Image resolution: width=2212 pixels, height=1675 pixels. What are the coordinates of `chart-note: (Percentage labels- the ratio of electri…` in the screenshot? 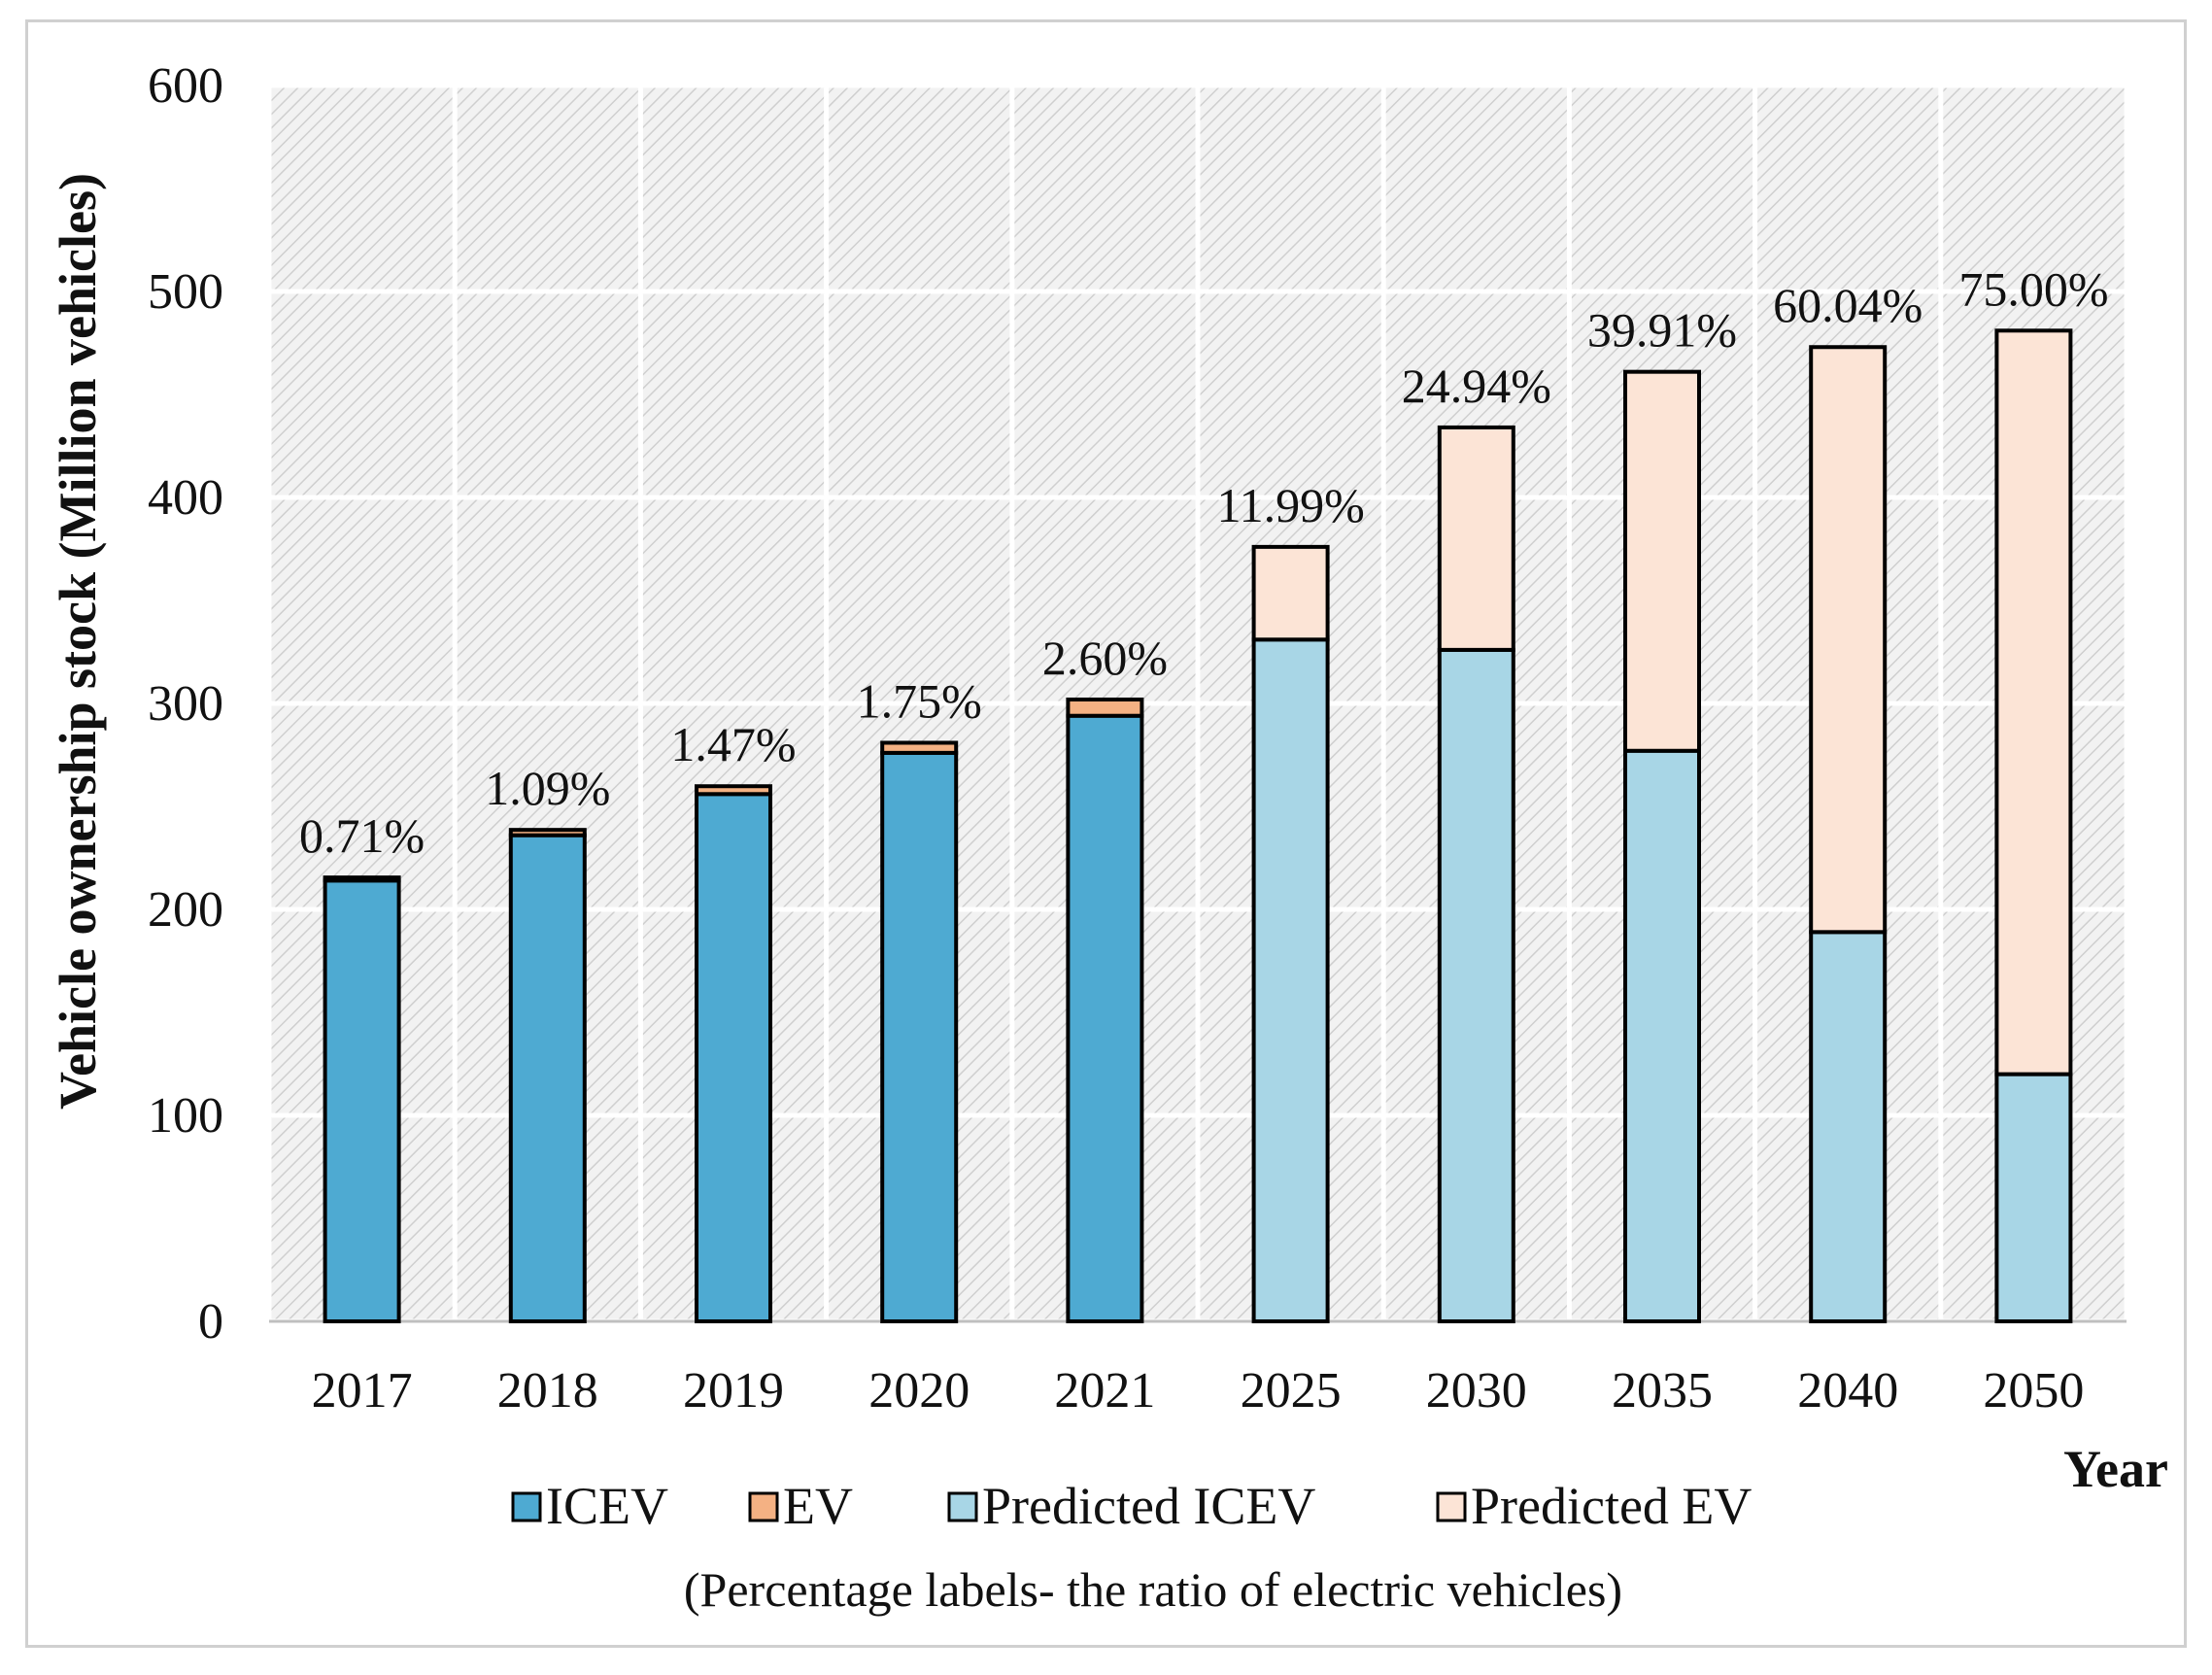 It's located at (1153, 1589).